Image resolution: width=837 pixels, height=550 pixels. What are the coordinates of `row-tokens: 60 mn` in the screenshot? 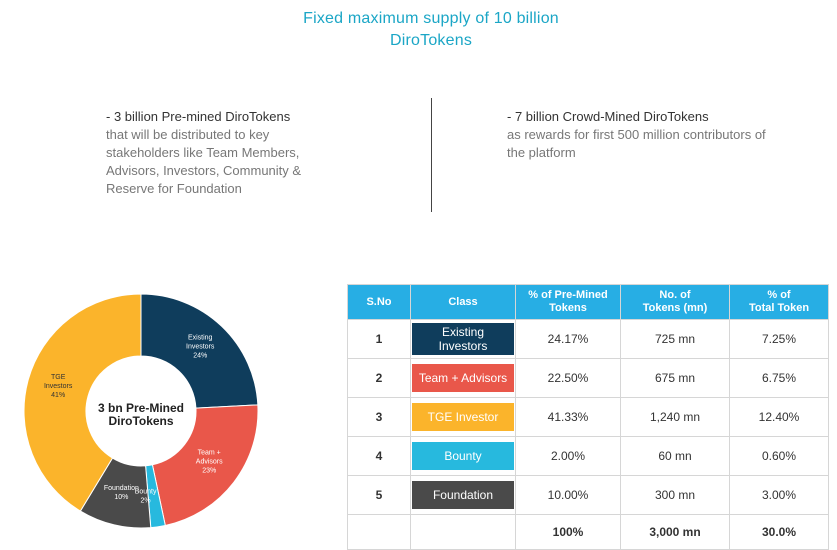 It's located at (675, 456).